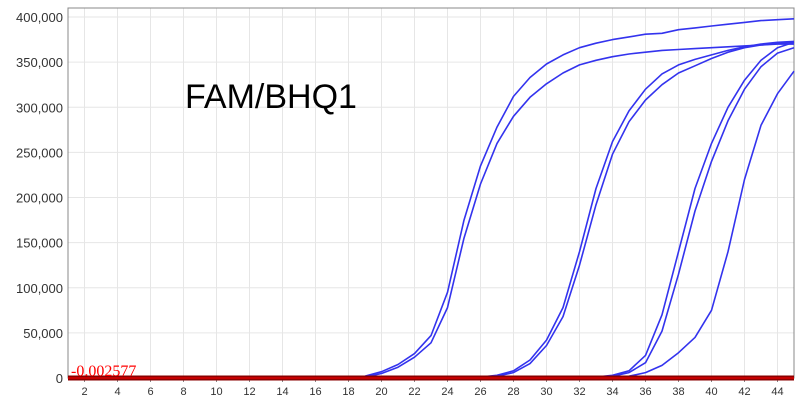 This screenshot has height=400, width=800. I want to click on x-tick-label: 44, so click(777, 392).